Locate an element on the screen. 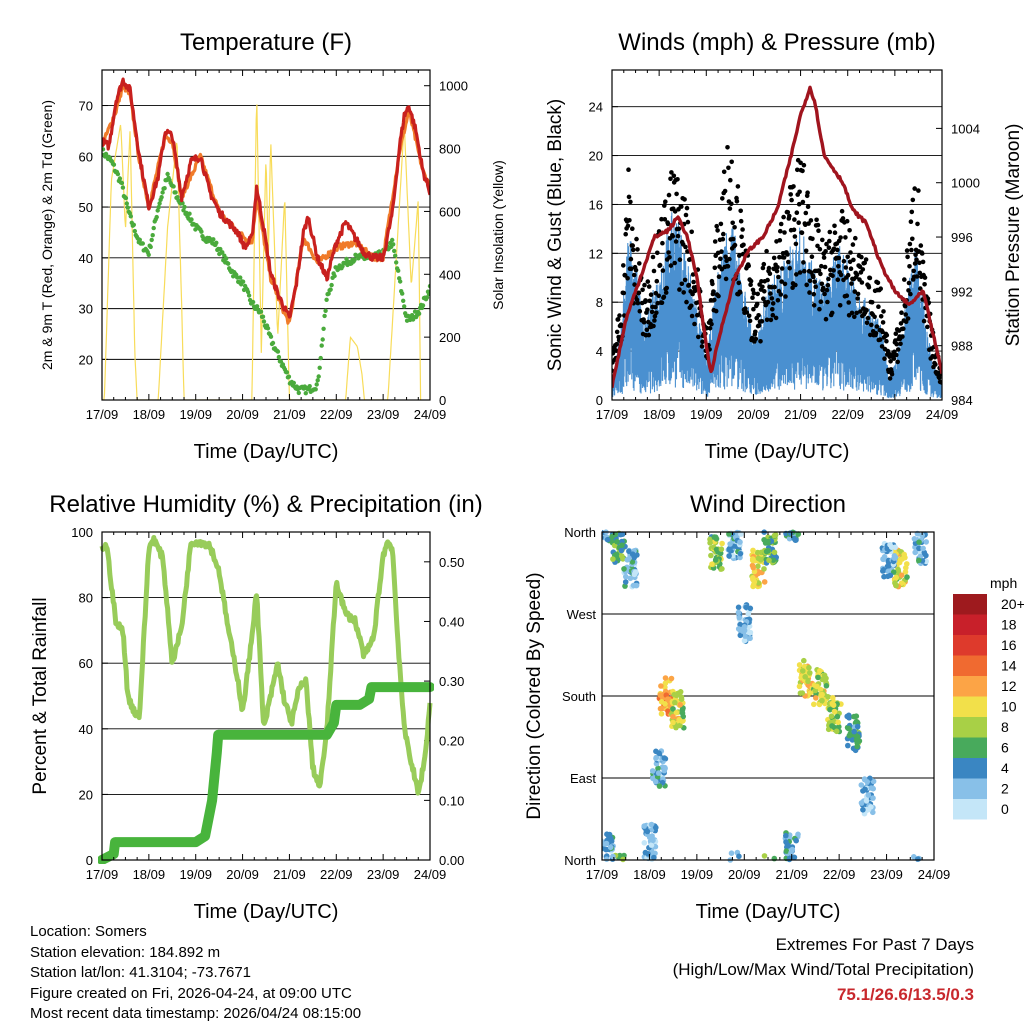 This screenshot has height=1025, width=1024. y-tick-label: 8 is located at coordinates (599, 302).